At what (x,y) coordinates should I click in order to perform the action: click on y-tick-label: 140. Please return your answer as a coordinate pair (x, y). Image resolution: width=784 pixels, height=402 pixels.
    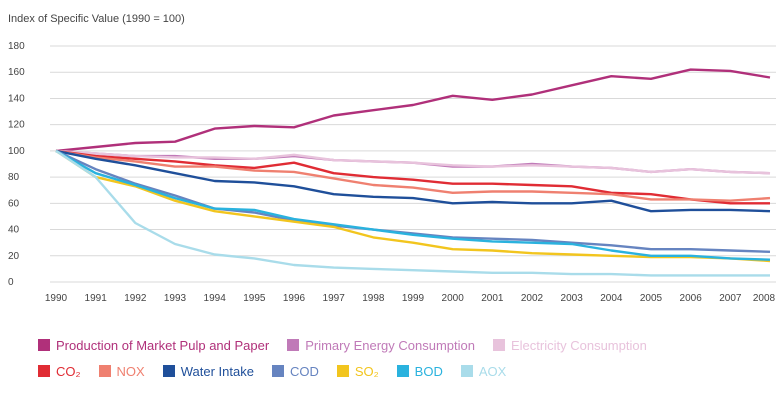
    Looking at the image, I should click on (16, 98).